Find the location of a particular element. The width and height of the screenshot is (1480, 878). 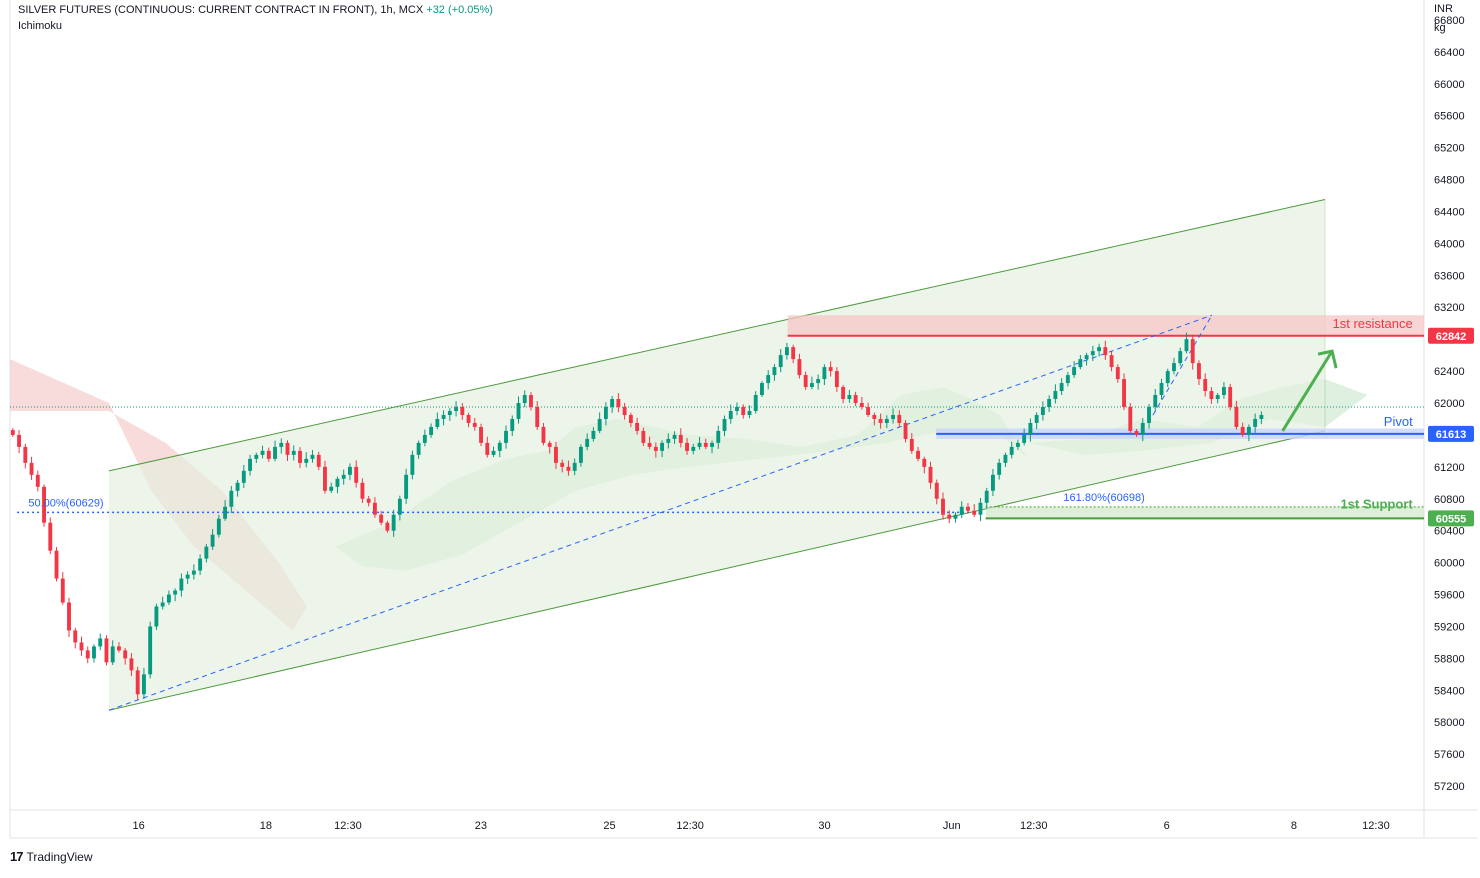

support-zone is located at coordinates (1204, 512).